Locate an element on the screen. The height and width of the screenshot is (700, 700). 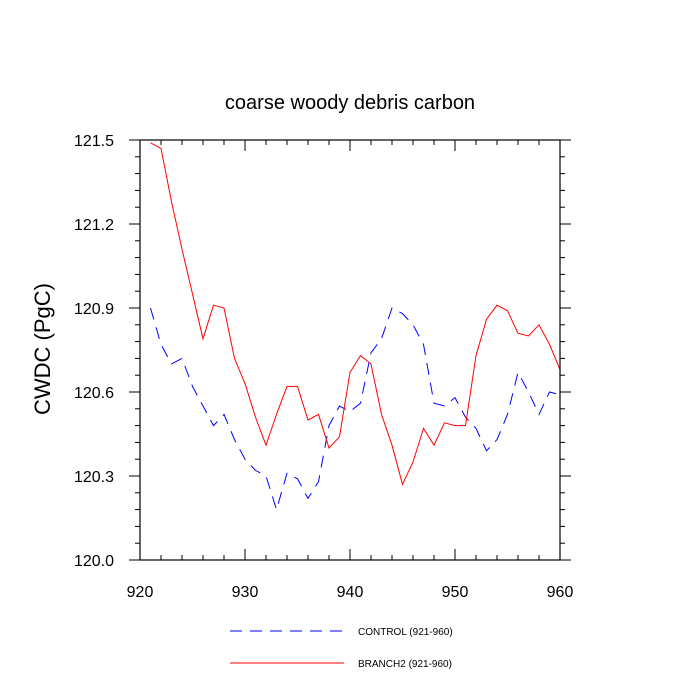
x-tick-label: 940 is located at coordinates (350, 592).